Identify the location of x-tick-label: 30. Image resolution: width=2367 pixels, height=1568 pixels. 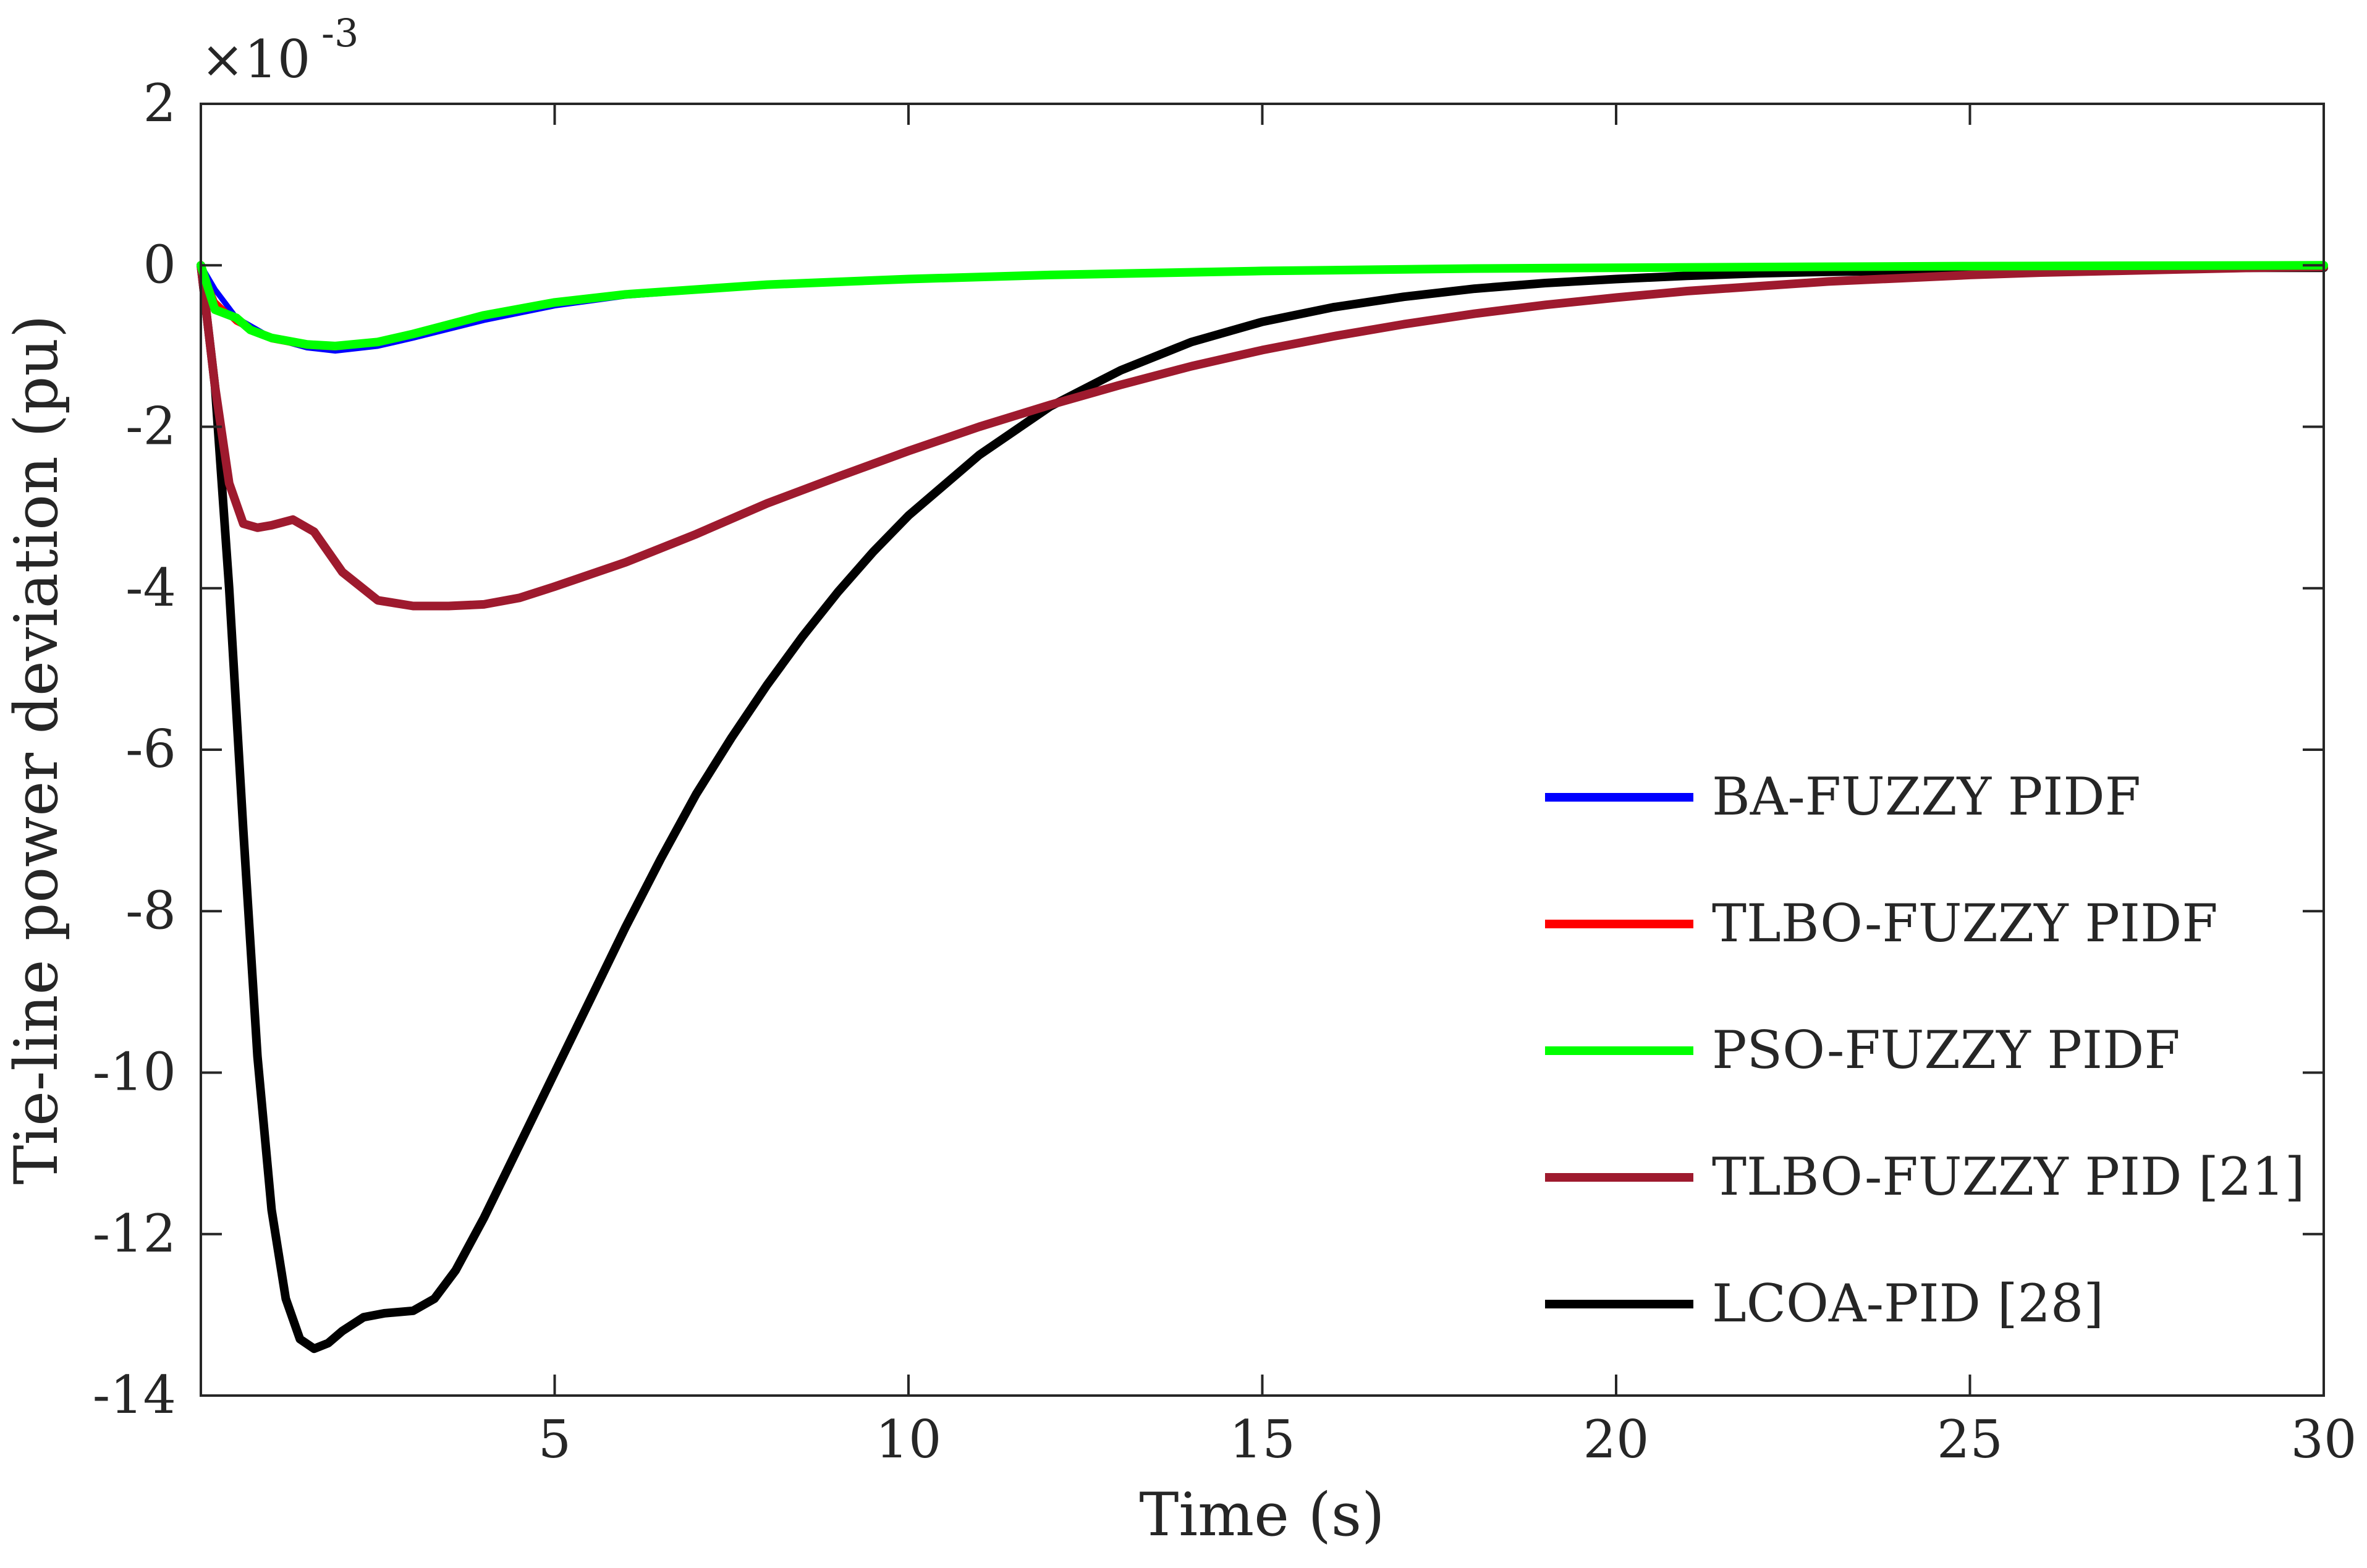
(2324, 1440).